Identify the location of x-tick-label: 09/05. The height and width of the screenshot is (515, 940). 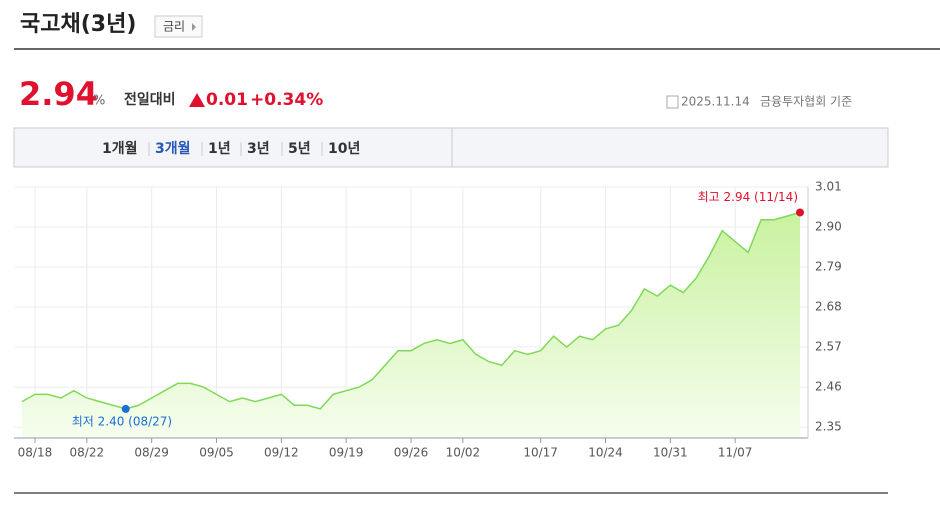
(216, 453).